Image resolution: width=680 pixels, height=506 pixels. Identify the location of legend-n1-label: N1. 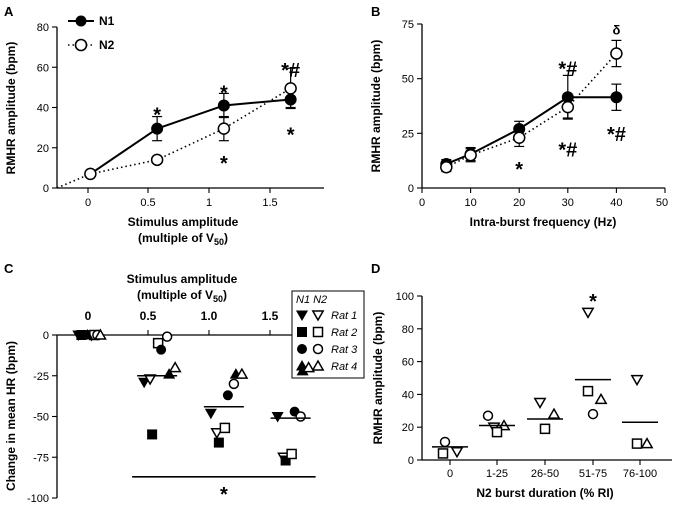
(107, 21).